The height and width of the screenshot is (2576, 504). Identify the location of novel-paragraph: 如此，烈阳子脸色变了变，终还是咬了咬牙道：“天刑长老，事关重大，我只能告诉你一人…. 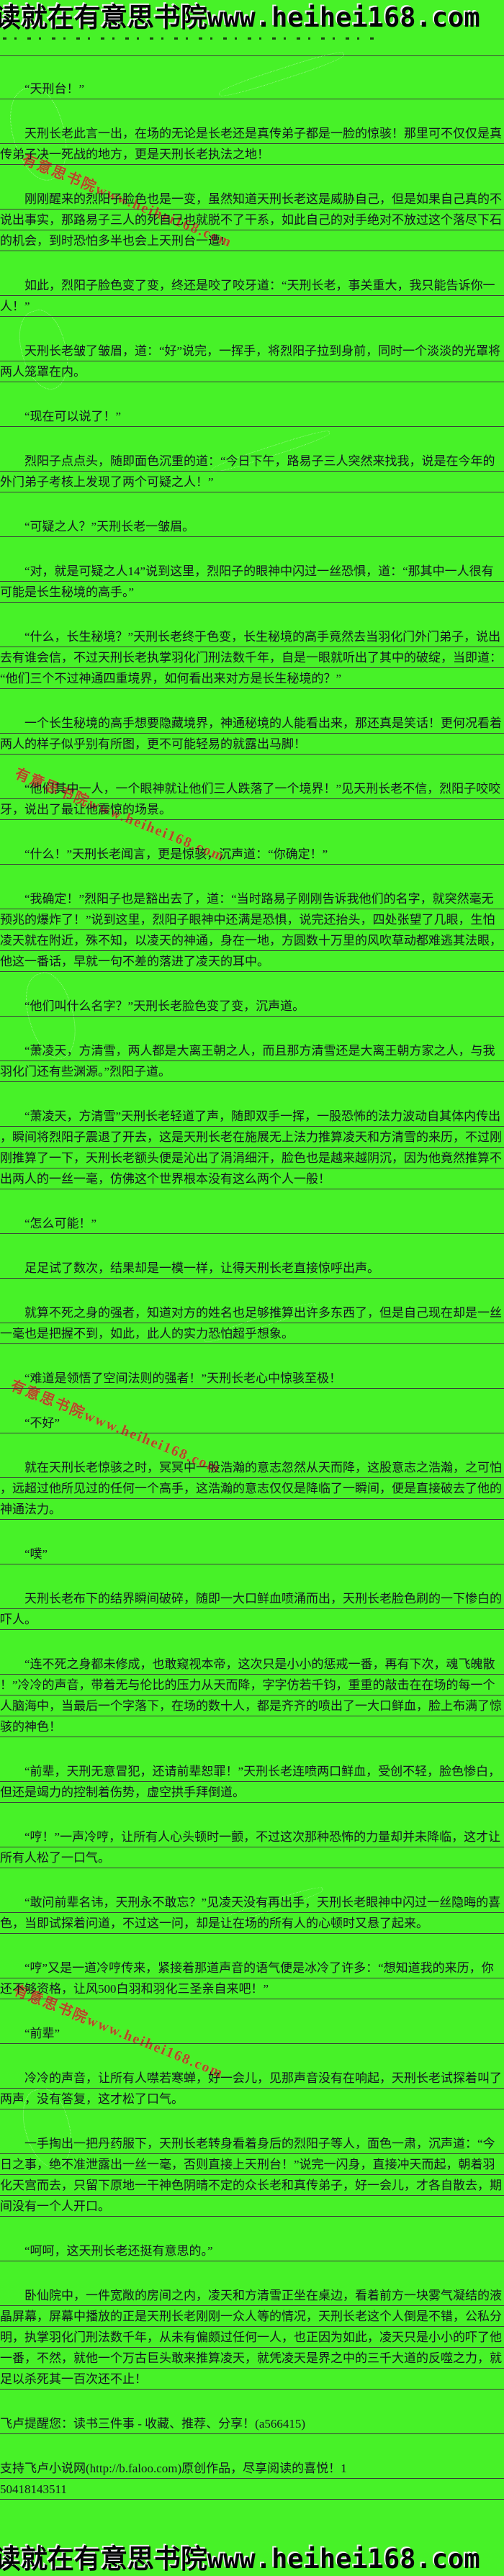
(252, 296).